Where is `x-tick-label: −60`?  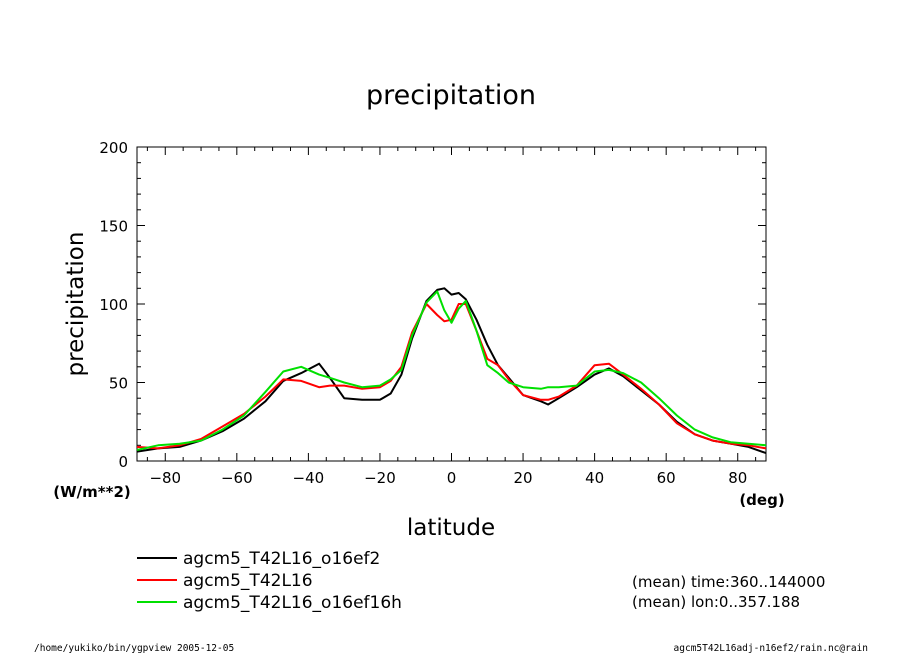
x-tick-label: −60 is located at coordinates (237, 478).